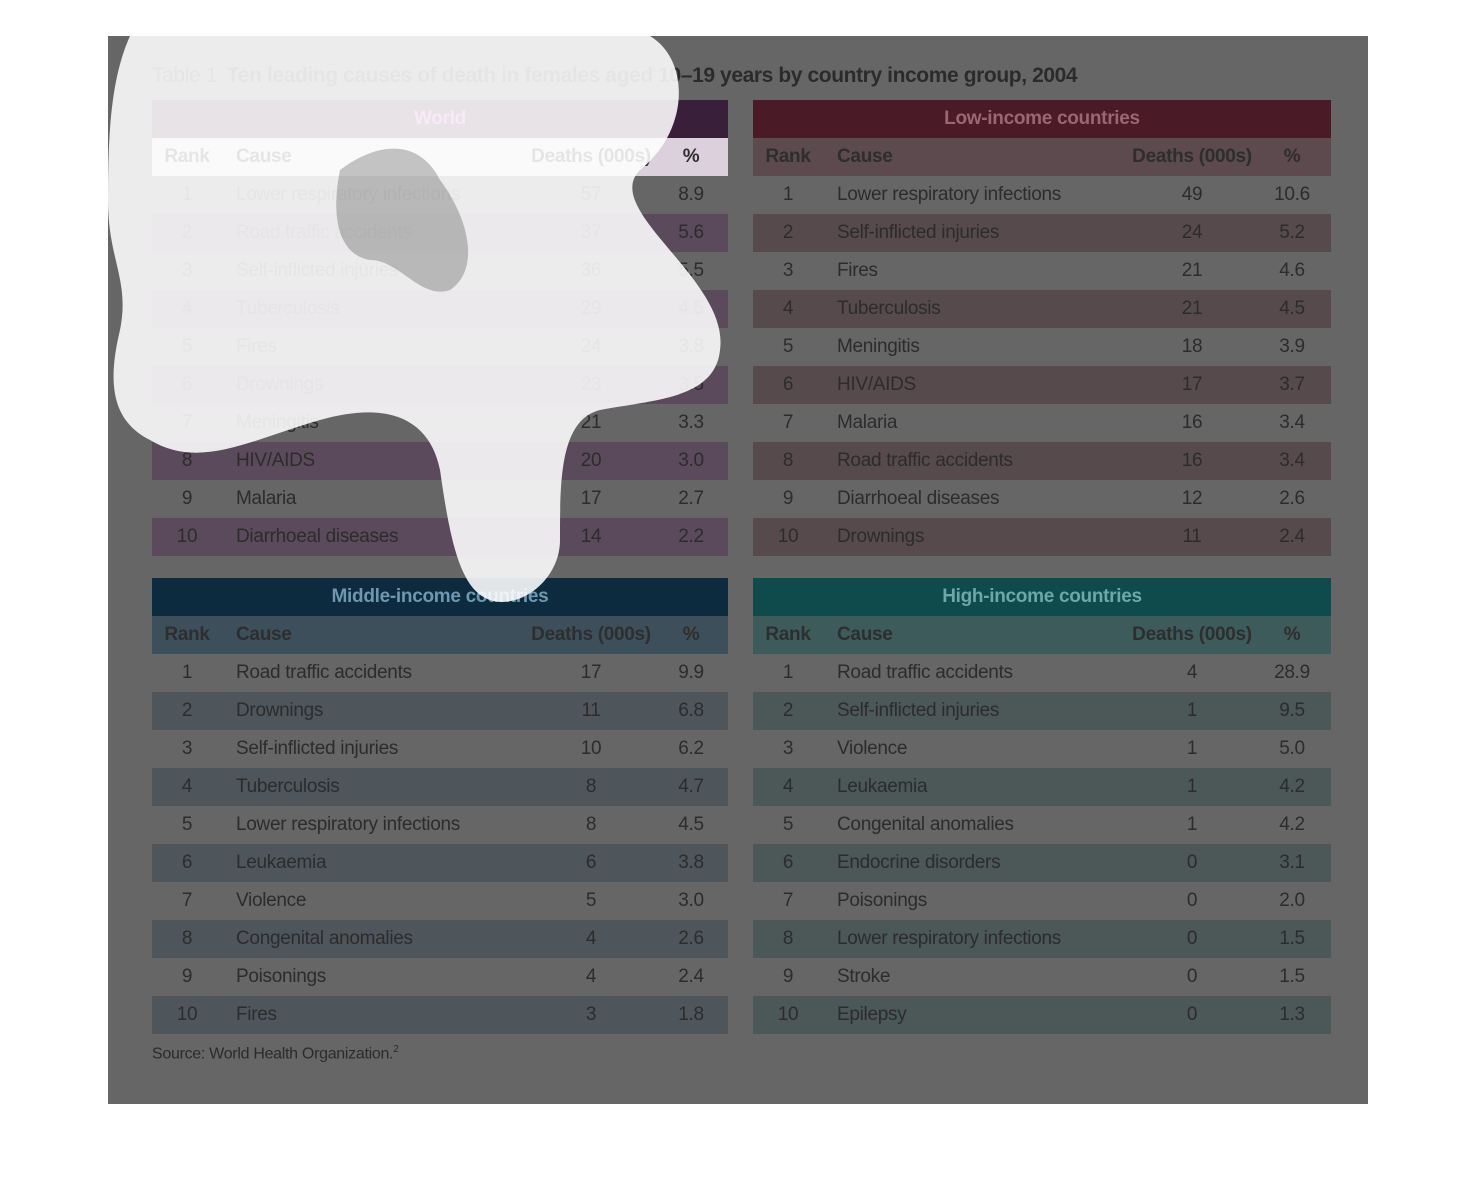 The image size is (1476, 1198). What do you see at coordinates (187, 498) in the screenshot?
I see `cell-rank: 9` at bounding box center [187, 498].